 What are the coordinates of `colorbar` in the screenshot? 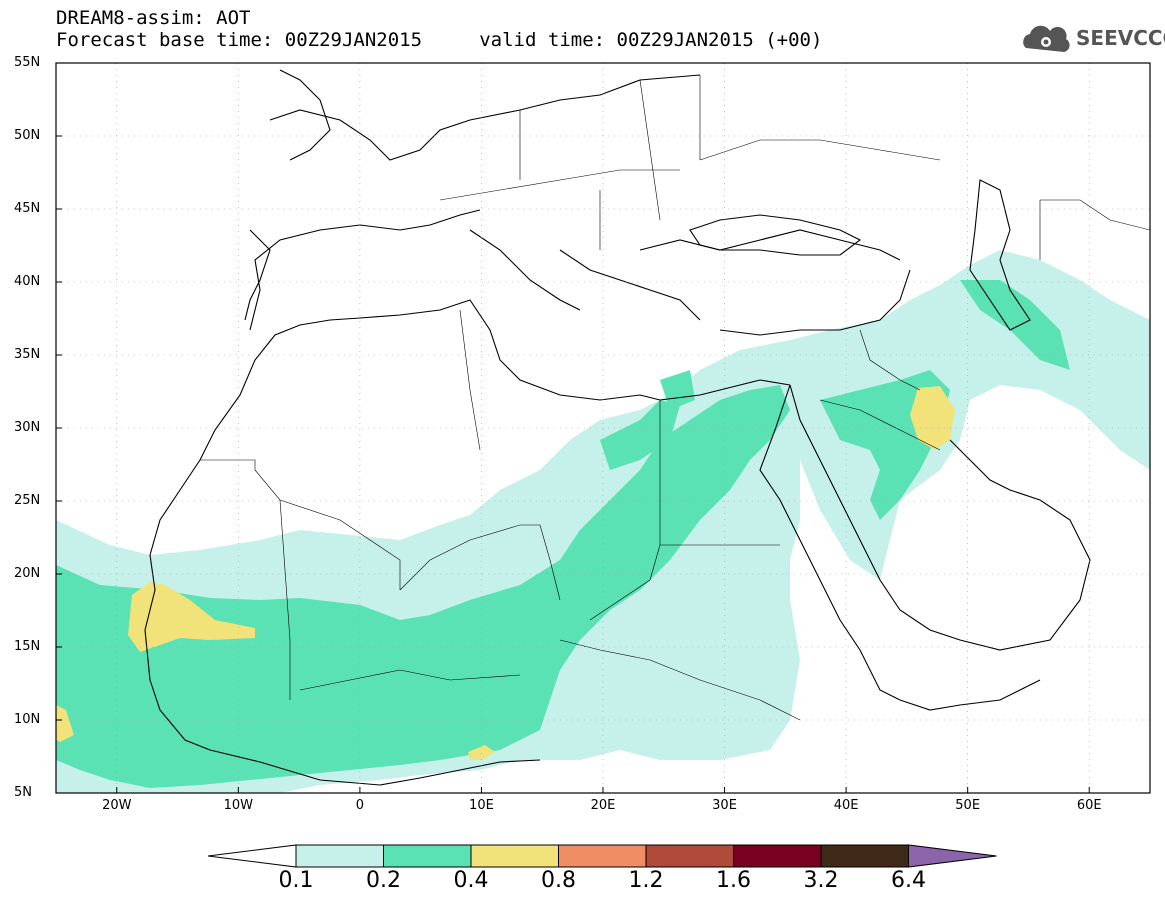 It's located at (602, 856).